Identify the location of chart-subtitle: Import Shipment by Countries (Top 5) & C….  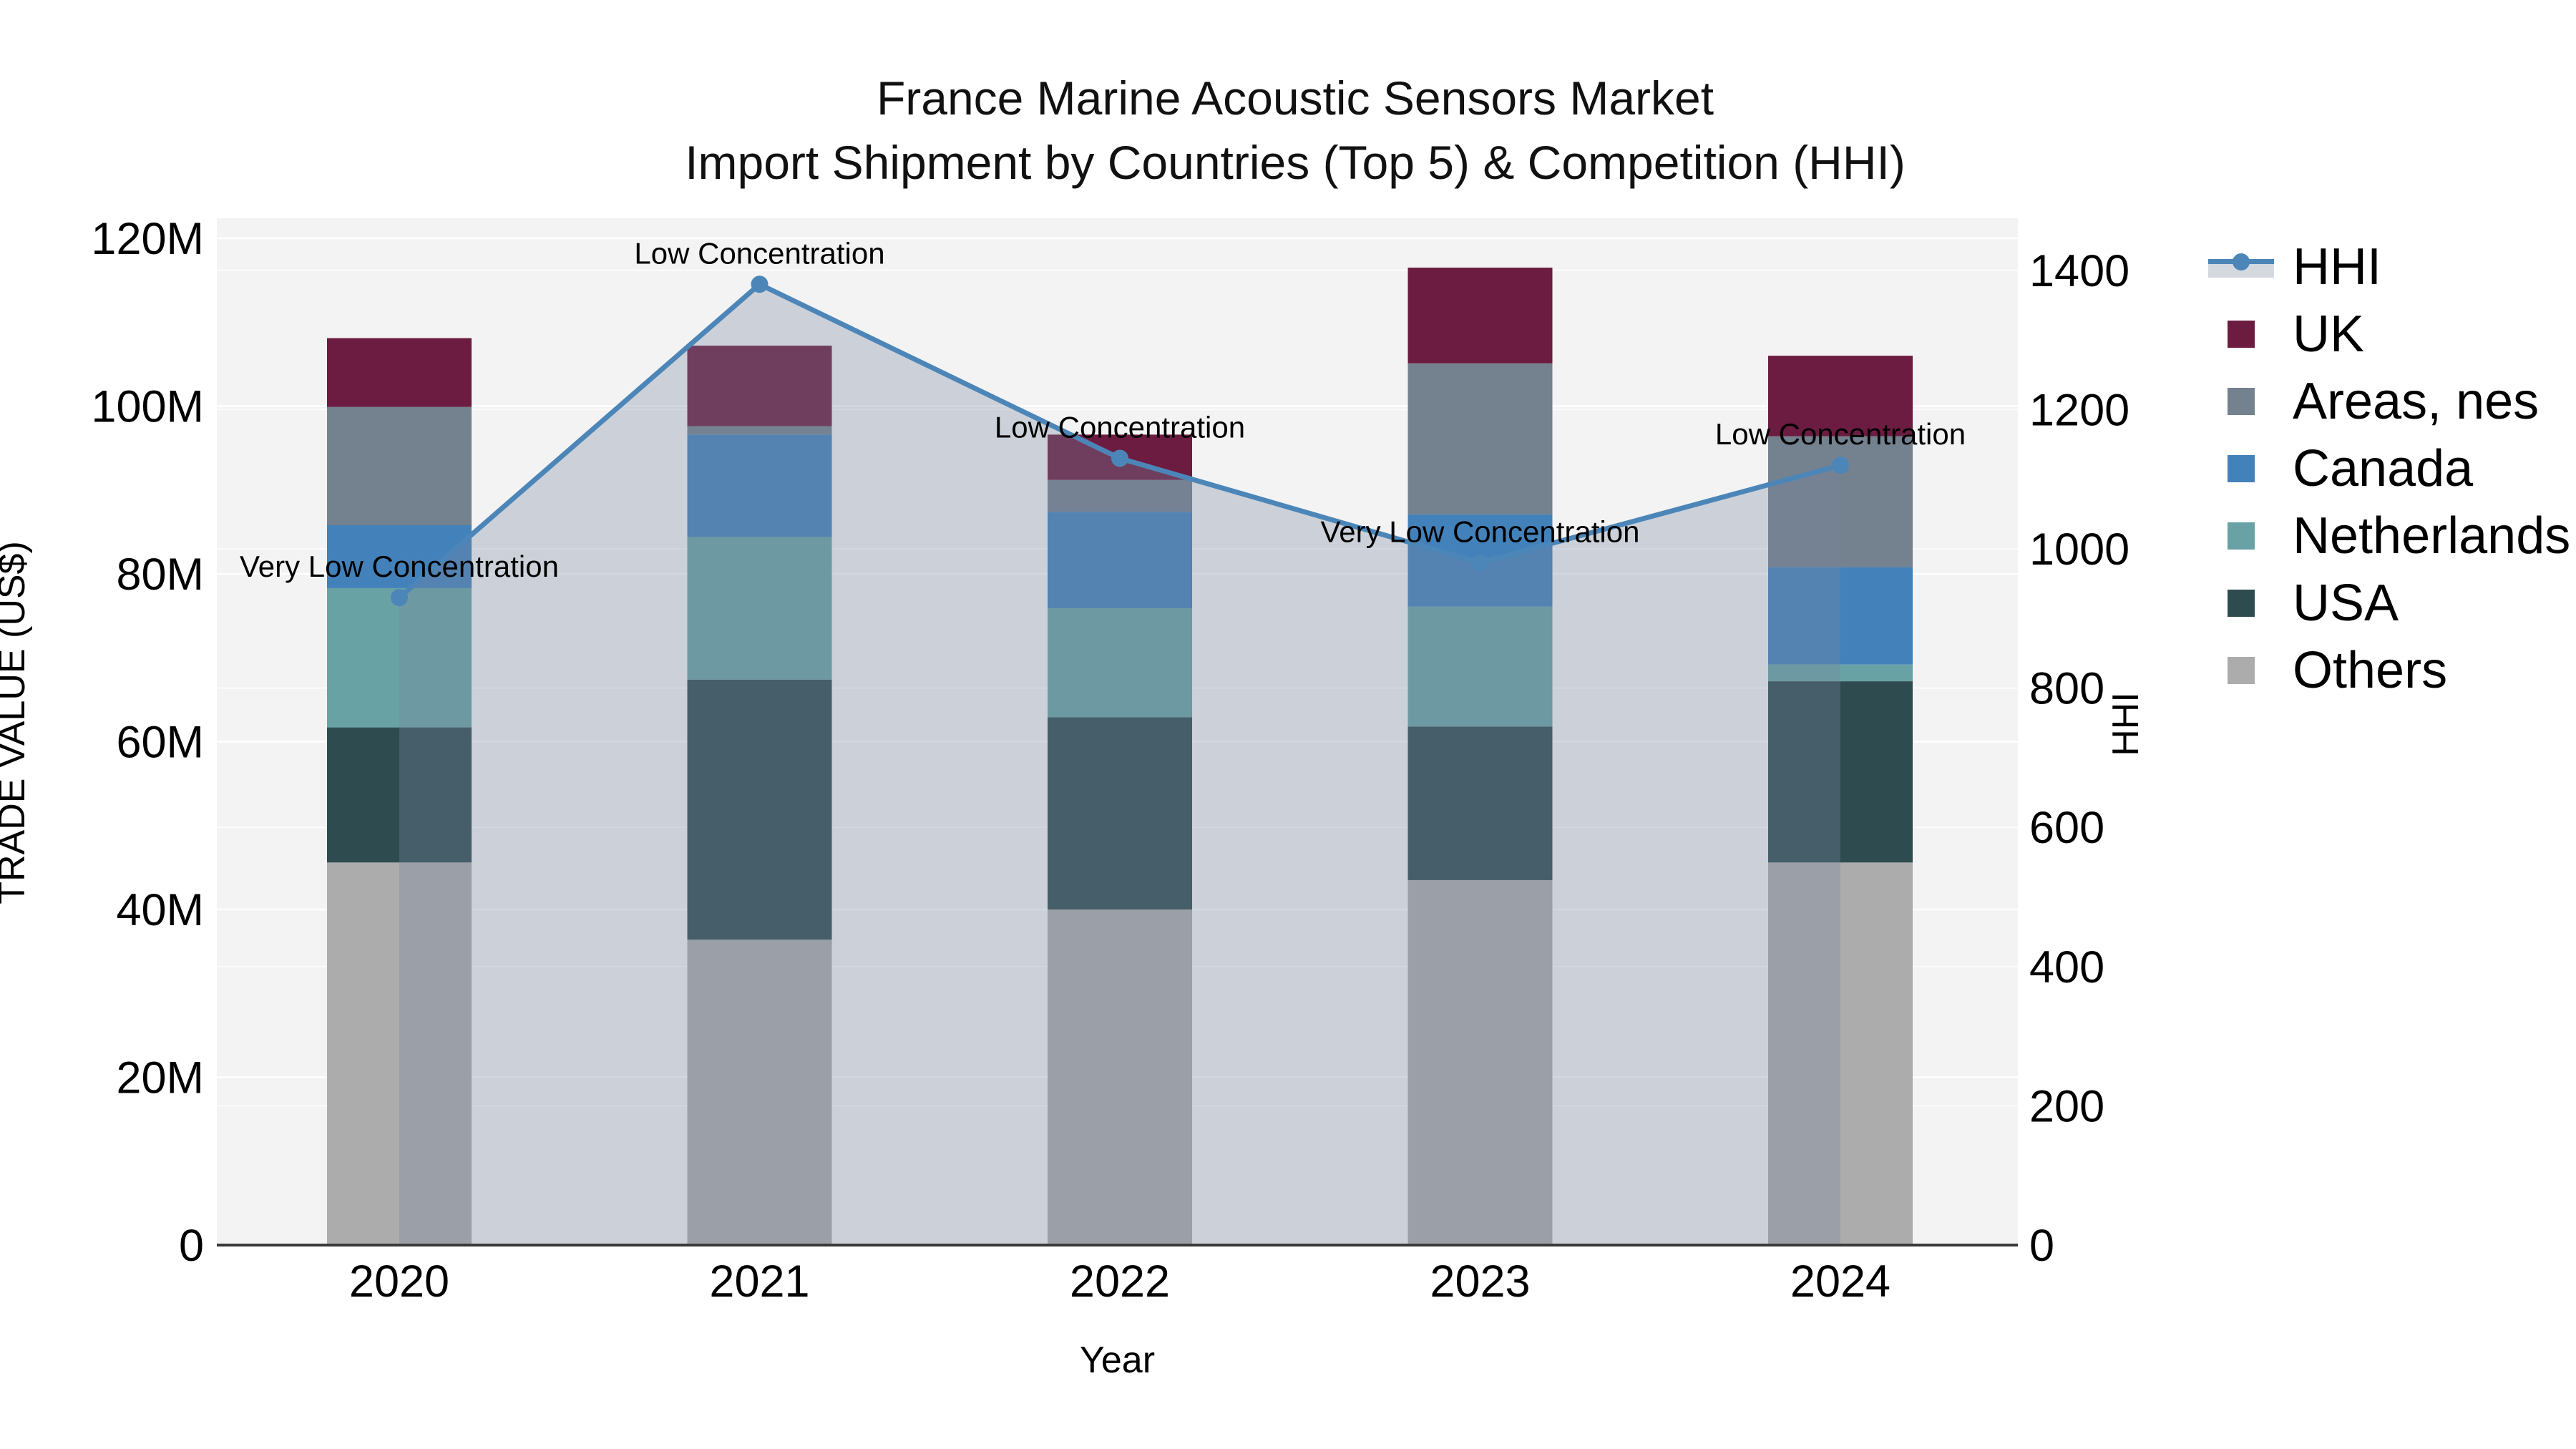
(1295, 162).